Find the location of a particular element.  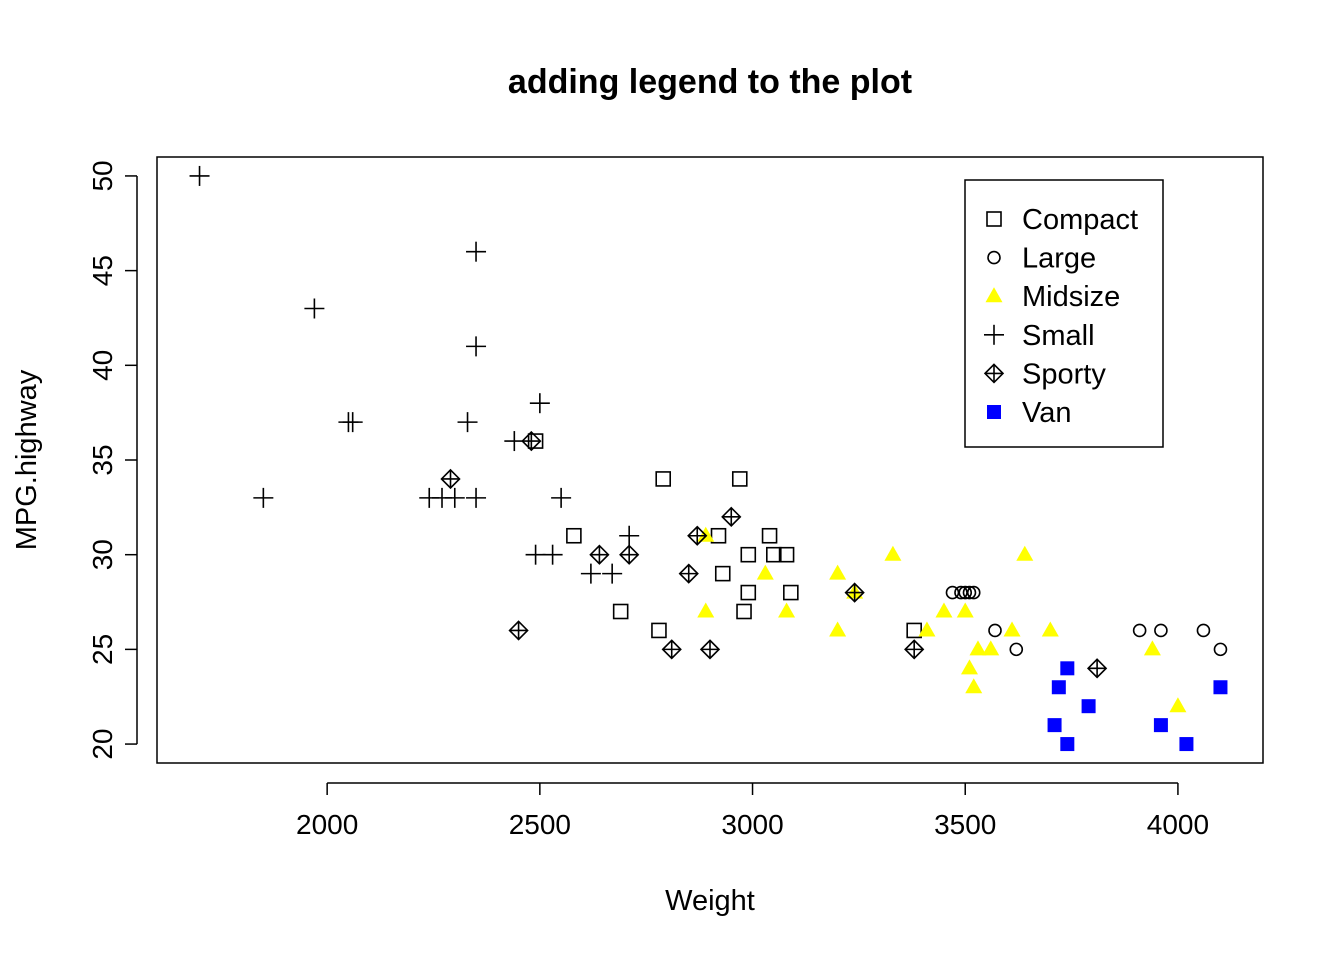

legend-item-small: Small is located at coordinates (1039, 336).